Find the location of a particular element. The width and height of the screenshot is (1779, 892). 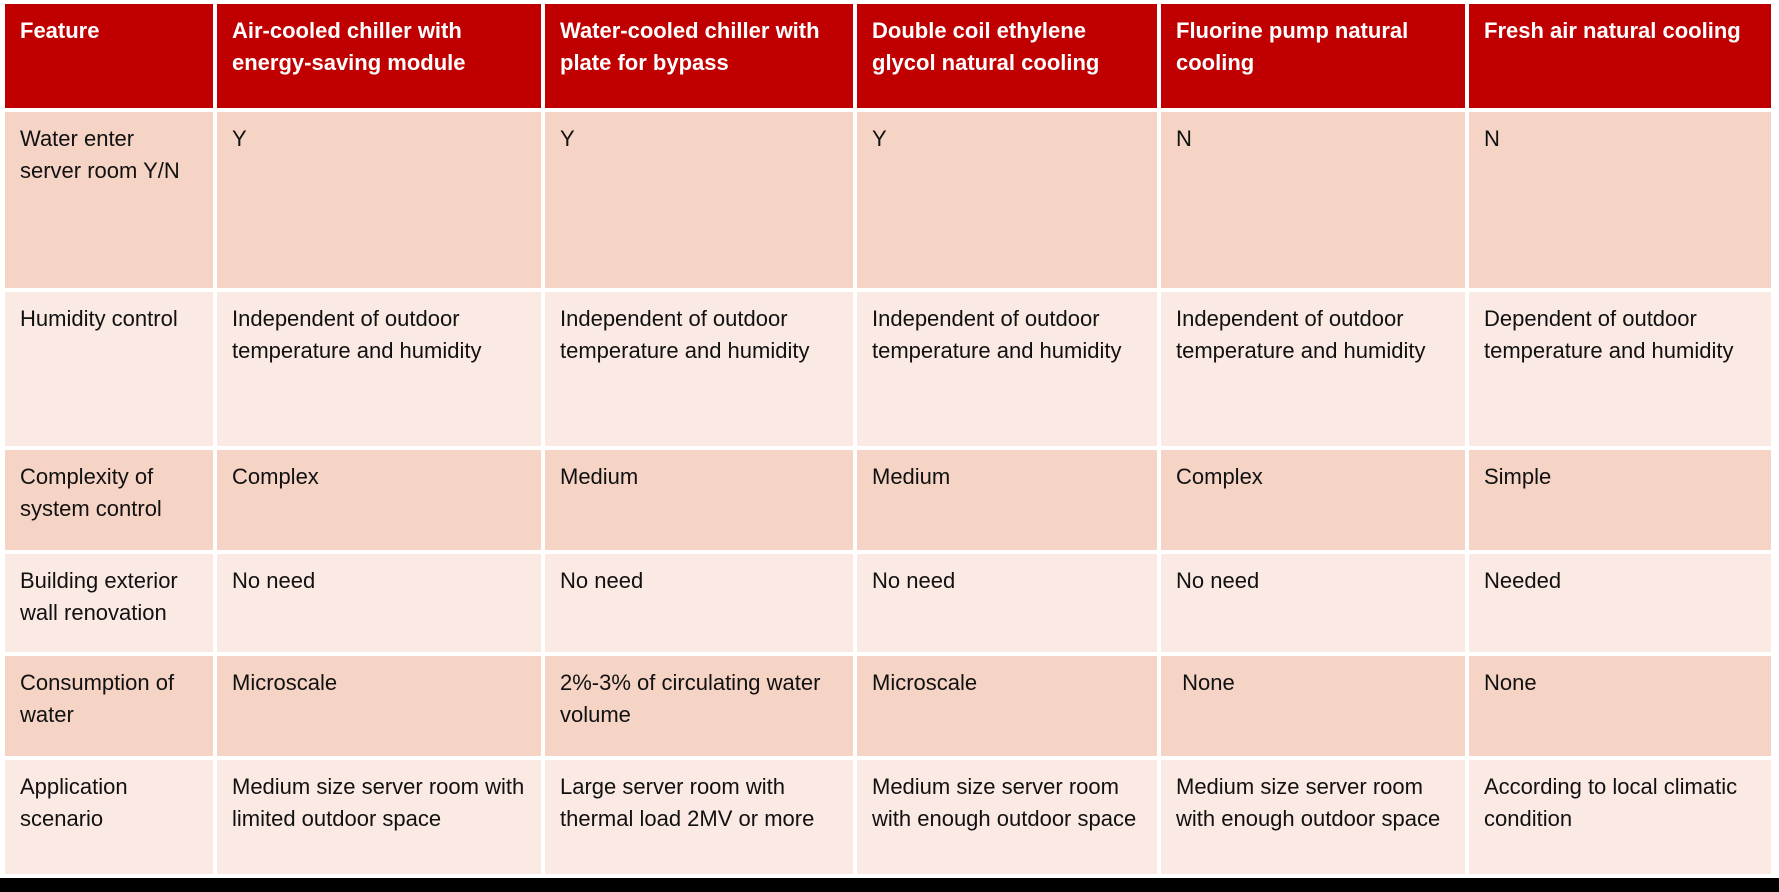

row-feature-label: Consumption of water is located at coordinates (109, 706).